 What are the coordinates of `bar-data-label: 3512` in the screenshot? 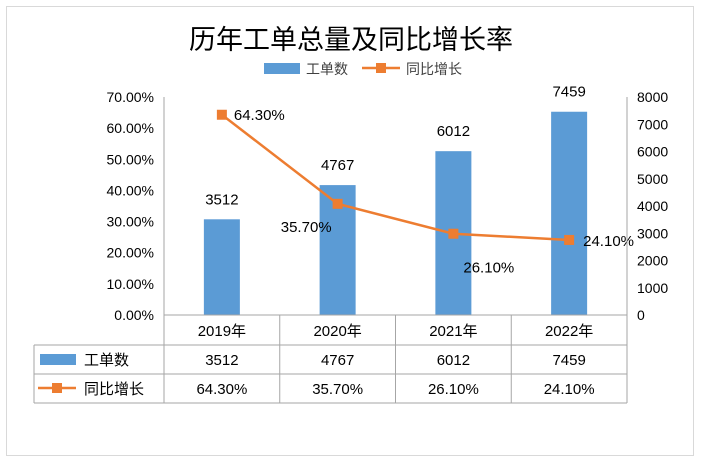 It's located at (221, 199).